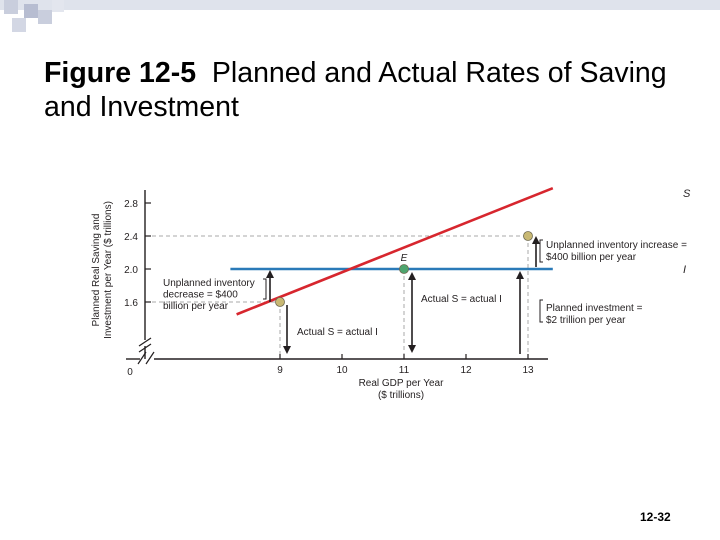 This screenshot has height=540, width=720. What do you see at coordinates (131, 270) in the screenshot?
I see `y-tick-label-1: 2.0` at bounding box center [131, 270].